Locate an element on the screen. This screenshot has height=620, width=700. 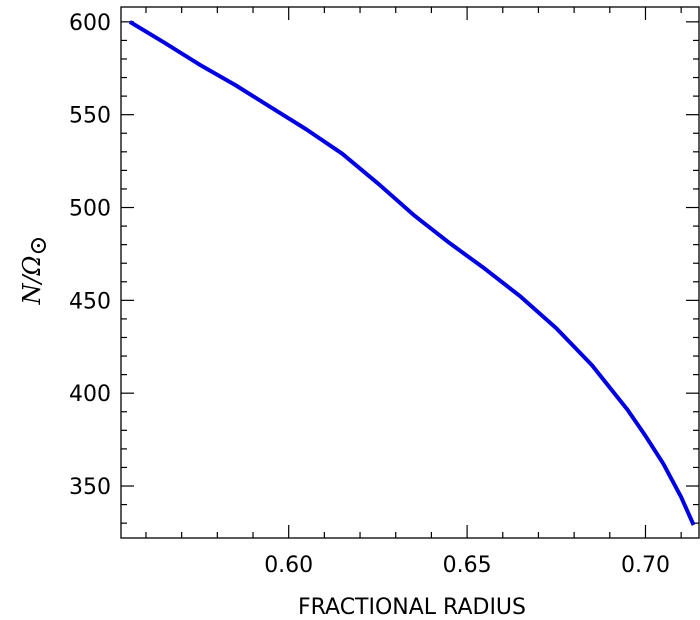
x-tick-label: 0.65 is located at coordinates (467, 565).